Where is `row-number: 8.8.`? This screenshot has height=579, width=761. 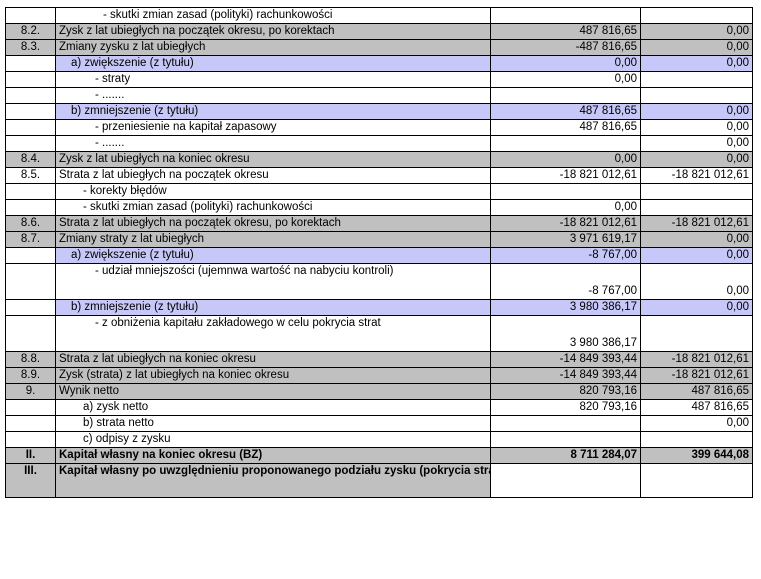 row-number: 8.8. is located at coordinates (30, 359).